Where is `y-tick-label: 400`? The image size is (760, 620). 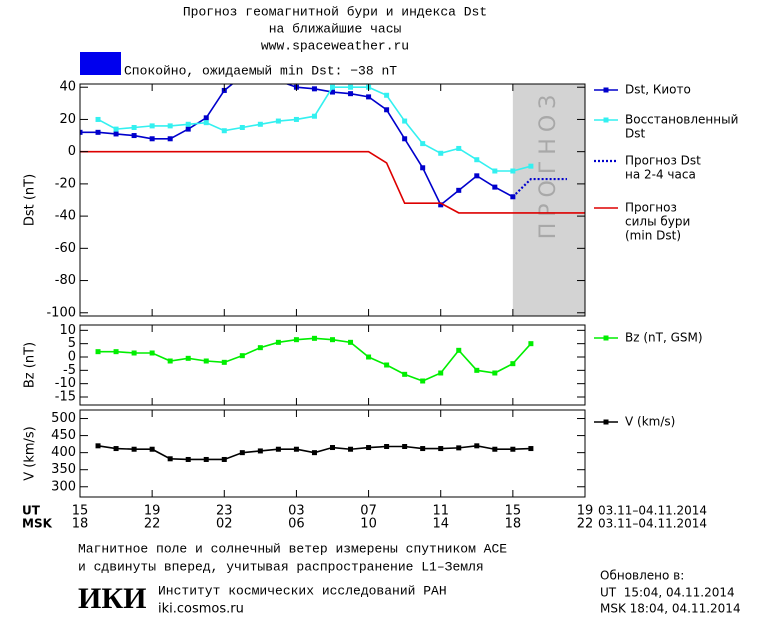 y-tick-label: 400 is located at coordinates (63, 452).